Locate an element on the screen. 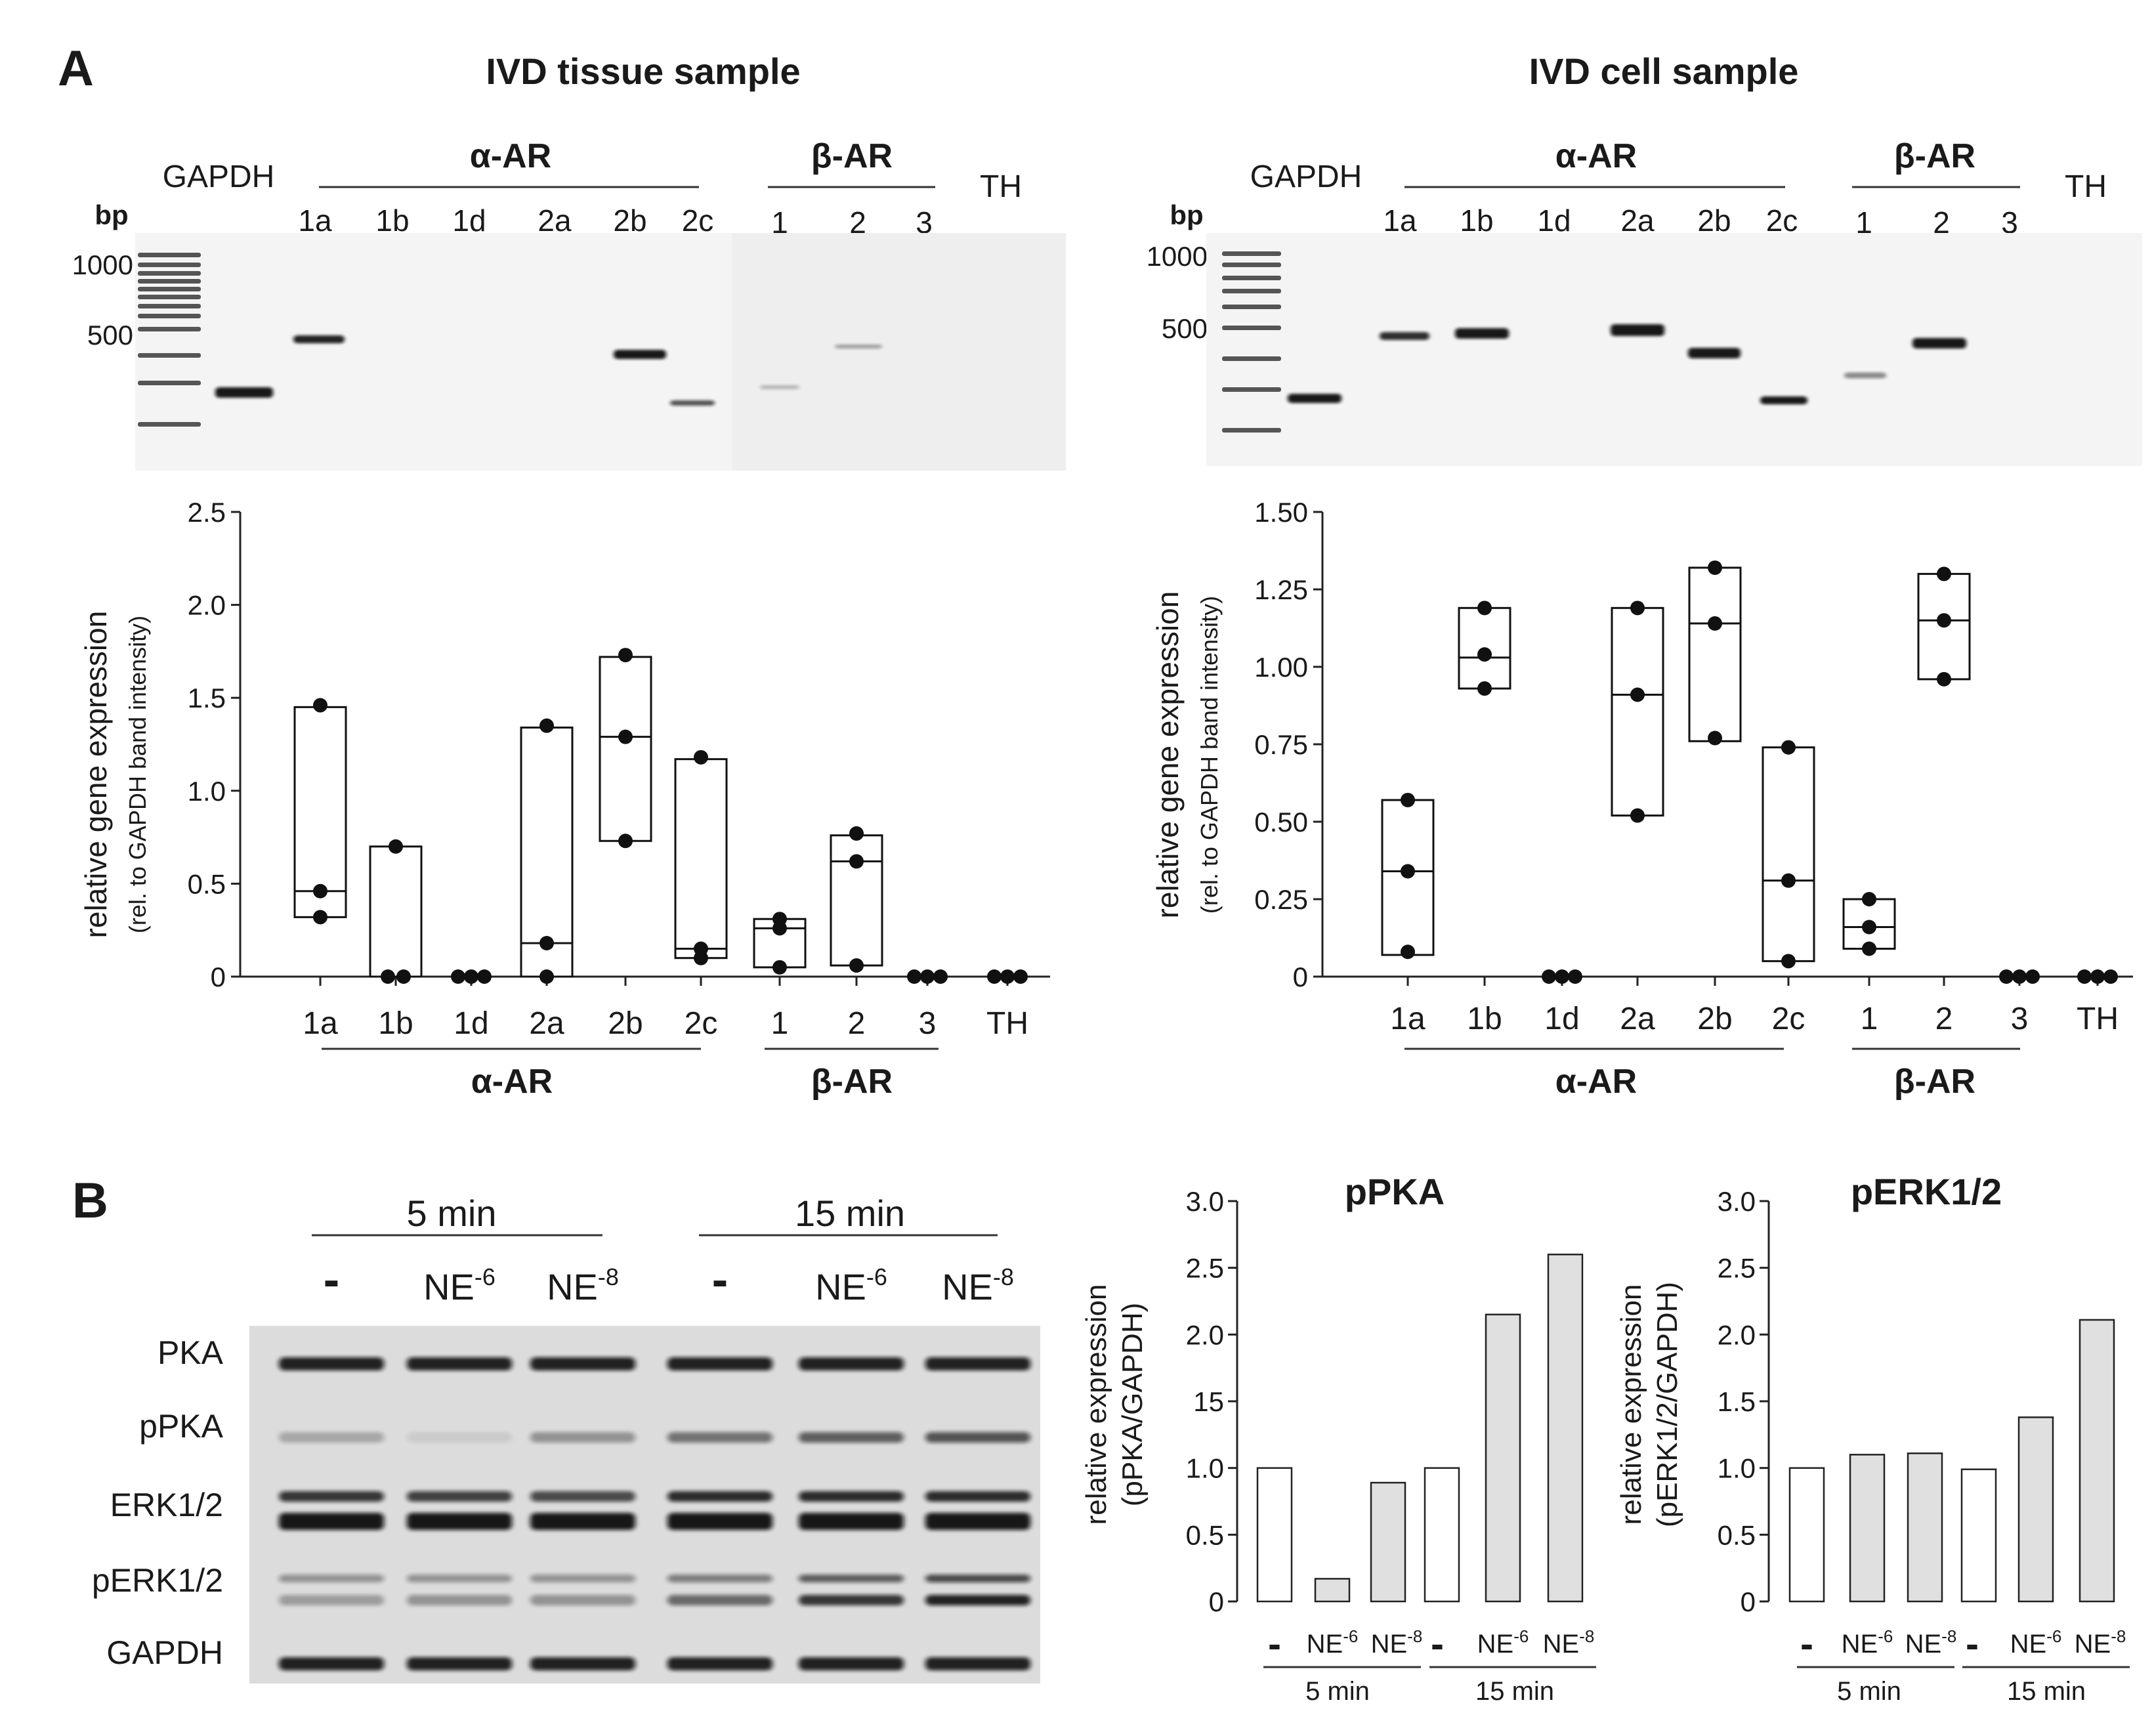  data-point-1b is located at coordinates (404, 976).